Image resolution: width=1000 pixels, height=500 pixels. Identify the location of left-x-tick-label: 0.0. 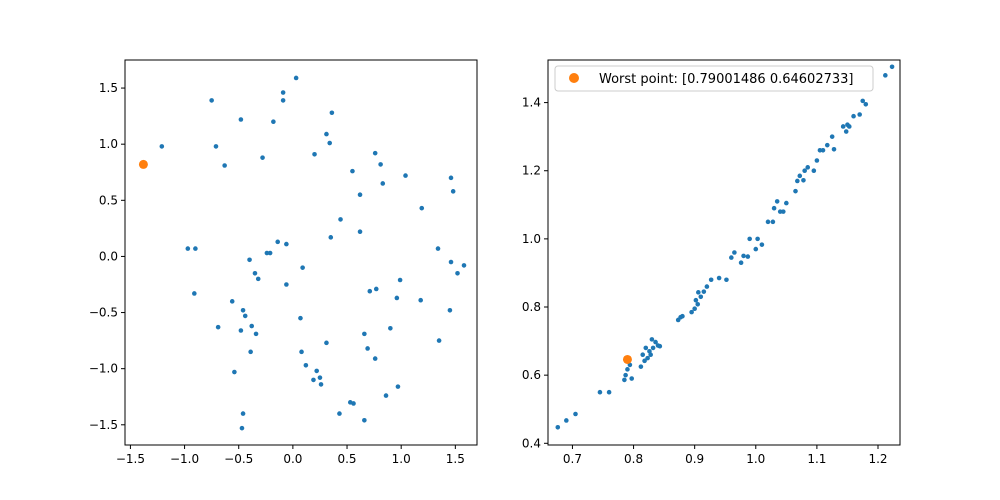
(292, 459).